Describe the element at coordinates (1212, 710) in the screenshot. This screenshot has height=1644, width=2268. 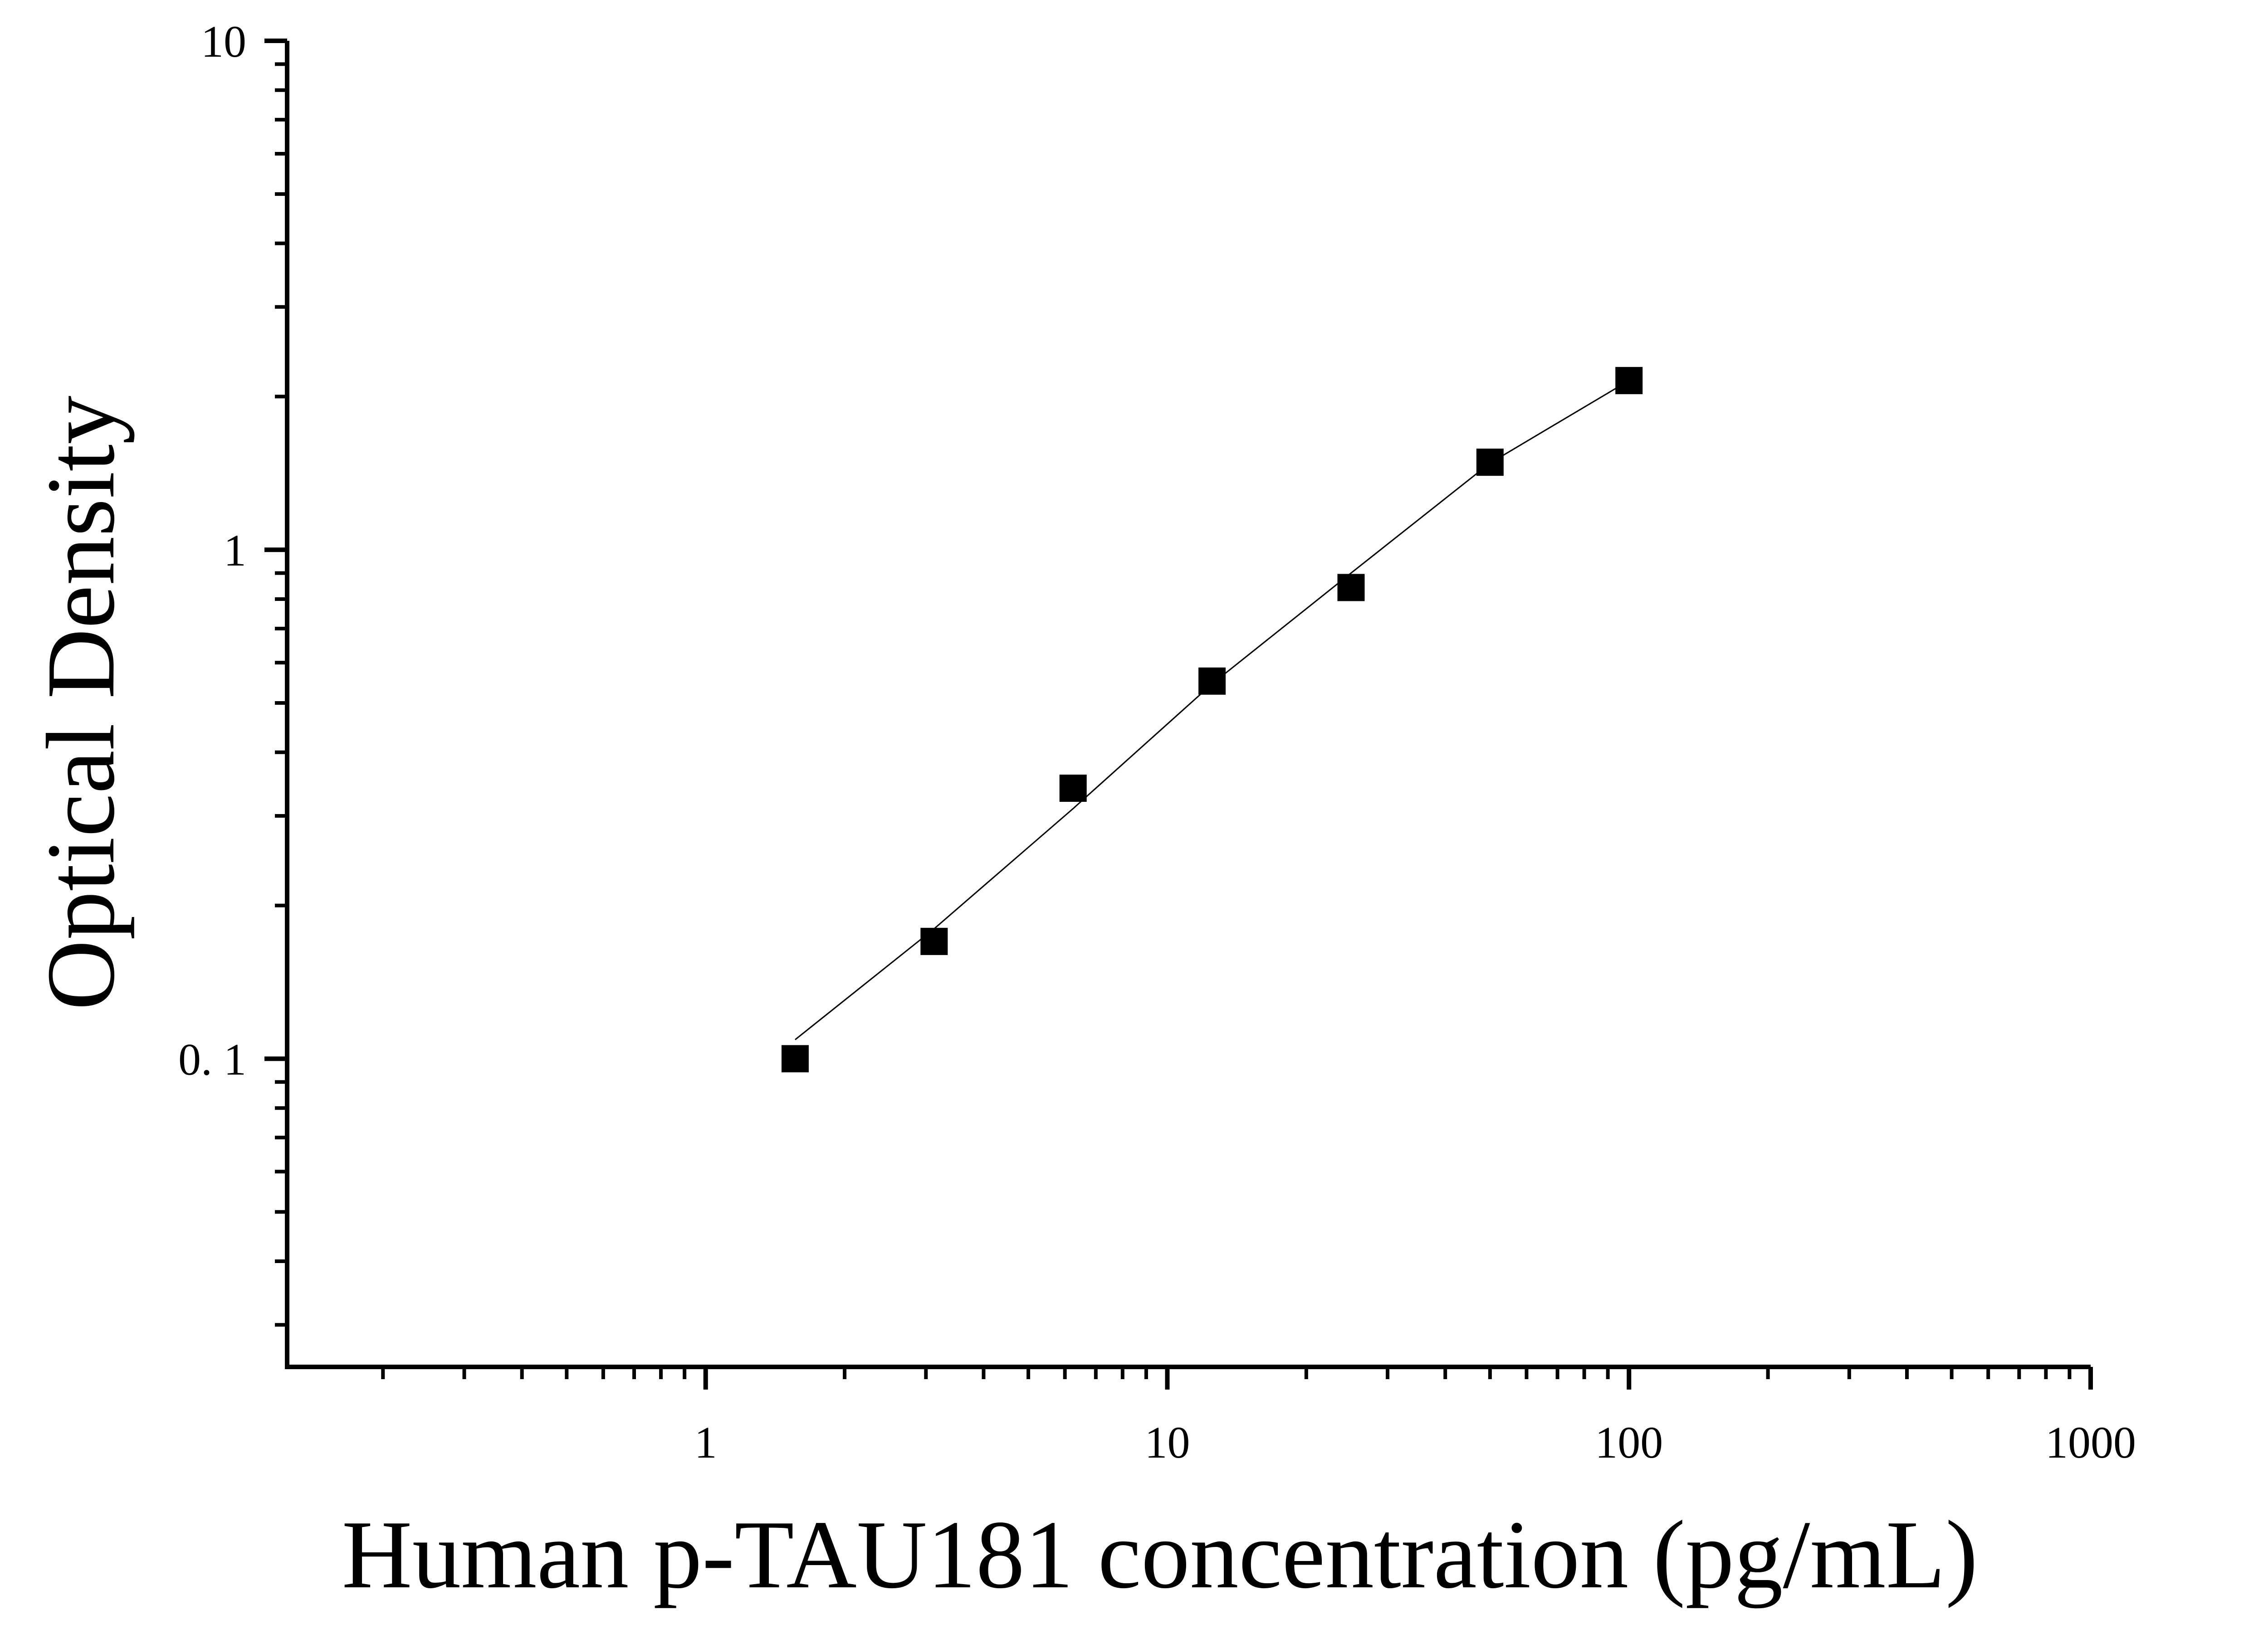
I see `fit-curve` at that location.